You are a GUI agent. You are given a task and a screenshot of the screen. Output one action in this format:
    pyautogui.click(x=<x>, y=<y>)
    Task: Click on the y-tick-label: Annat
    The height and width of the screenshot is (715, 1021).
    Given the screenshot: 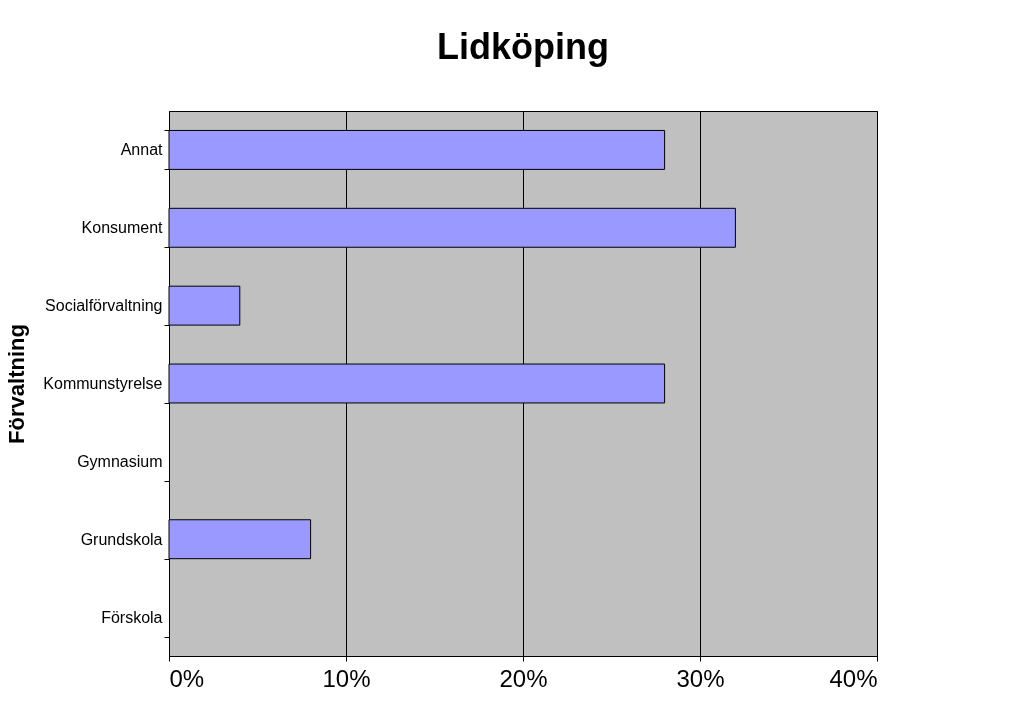 What is the action you would take?
    pyautogui.click(x=142, y=150)
    